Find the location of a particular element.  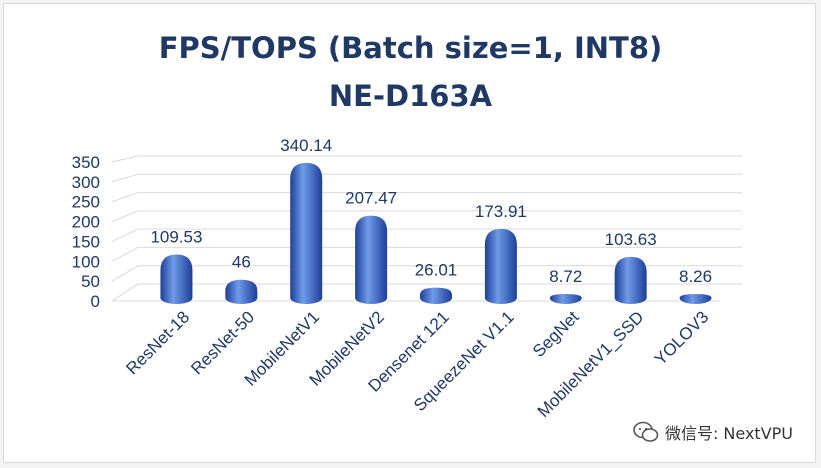

data-label: 103.63 is located at coordinates (631, 239).